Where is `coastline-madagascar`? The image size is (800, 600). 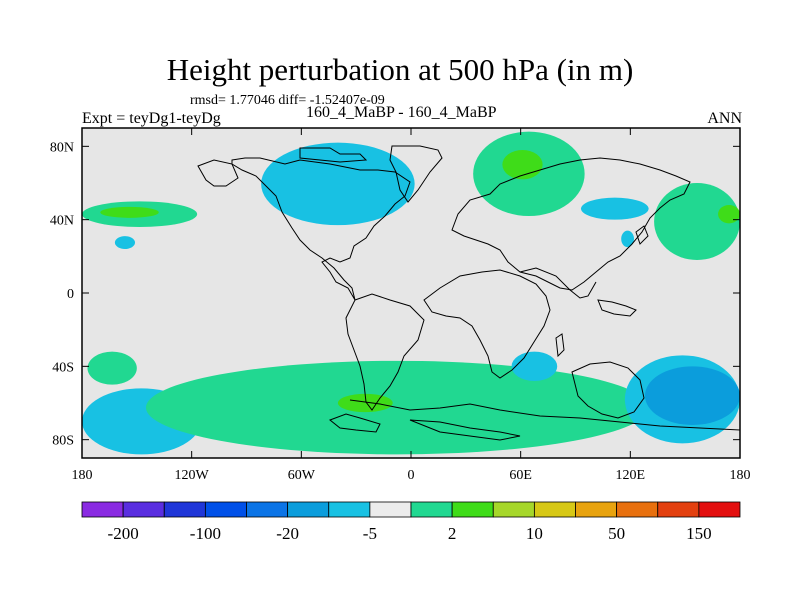
coastline-madagascar is located at coordinates (560, 345).